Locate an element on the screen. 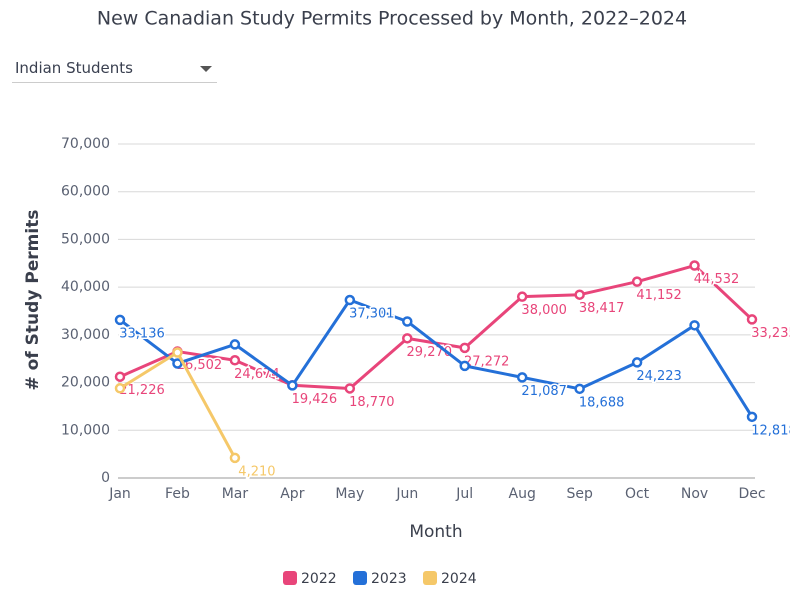 Image resolution: width=790 pixels, height=600 pixels. data-label: 38,000 is located at coordinates (544, 310).